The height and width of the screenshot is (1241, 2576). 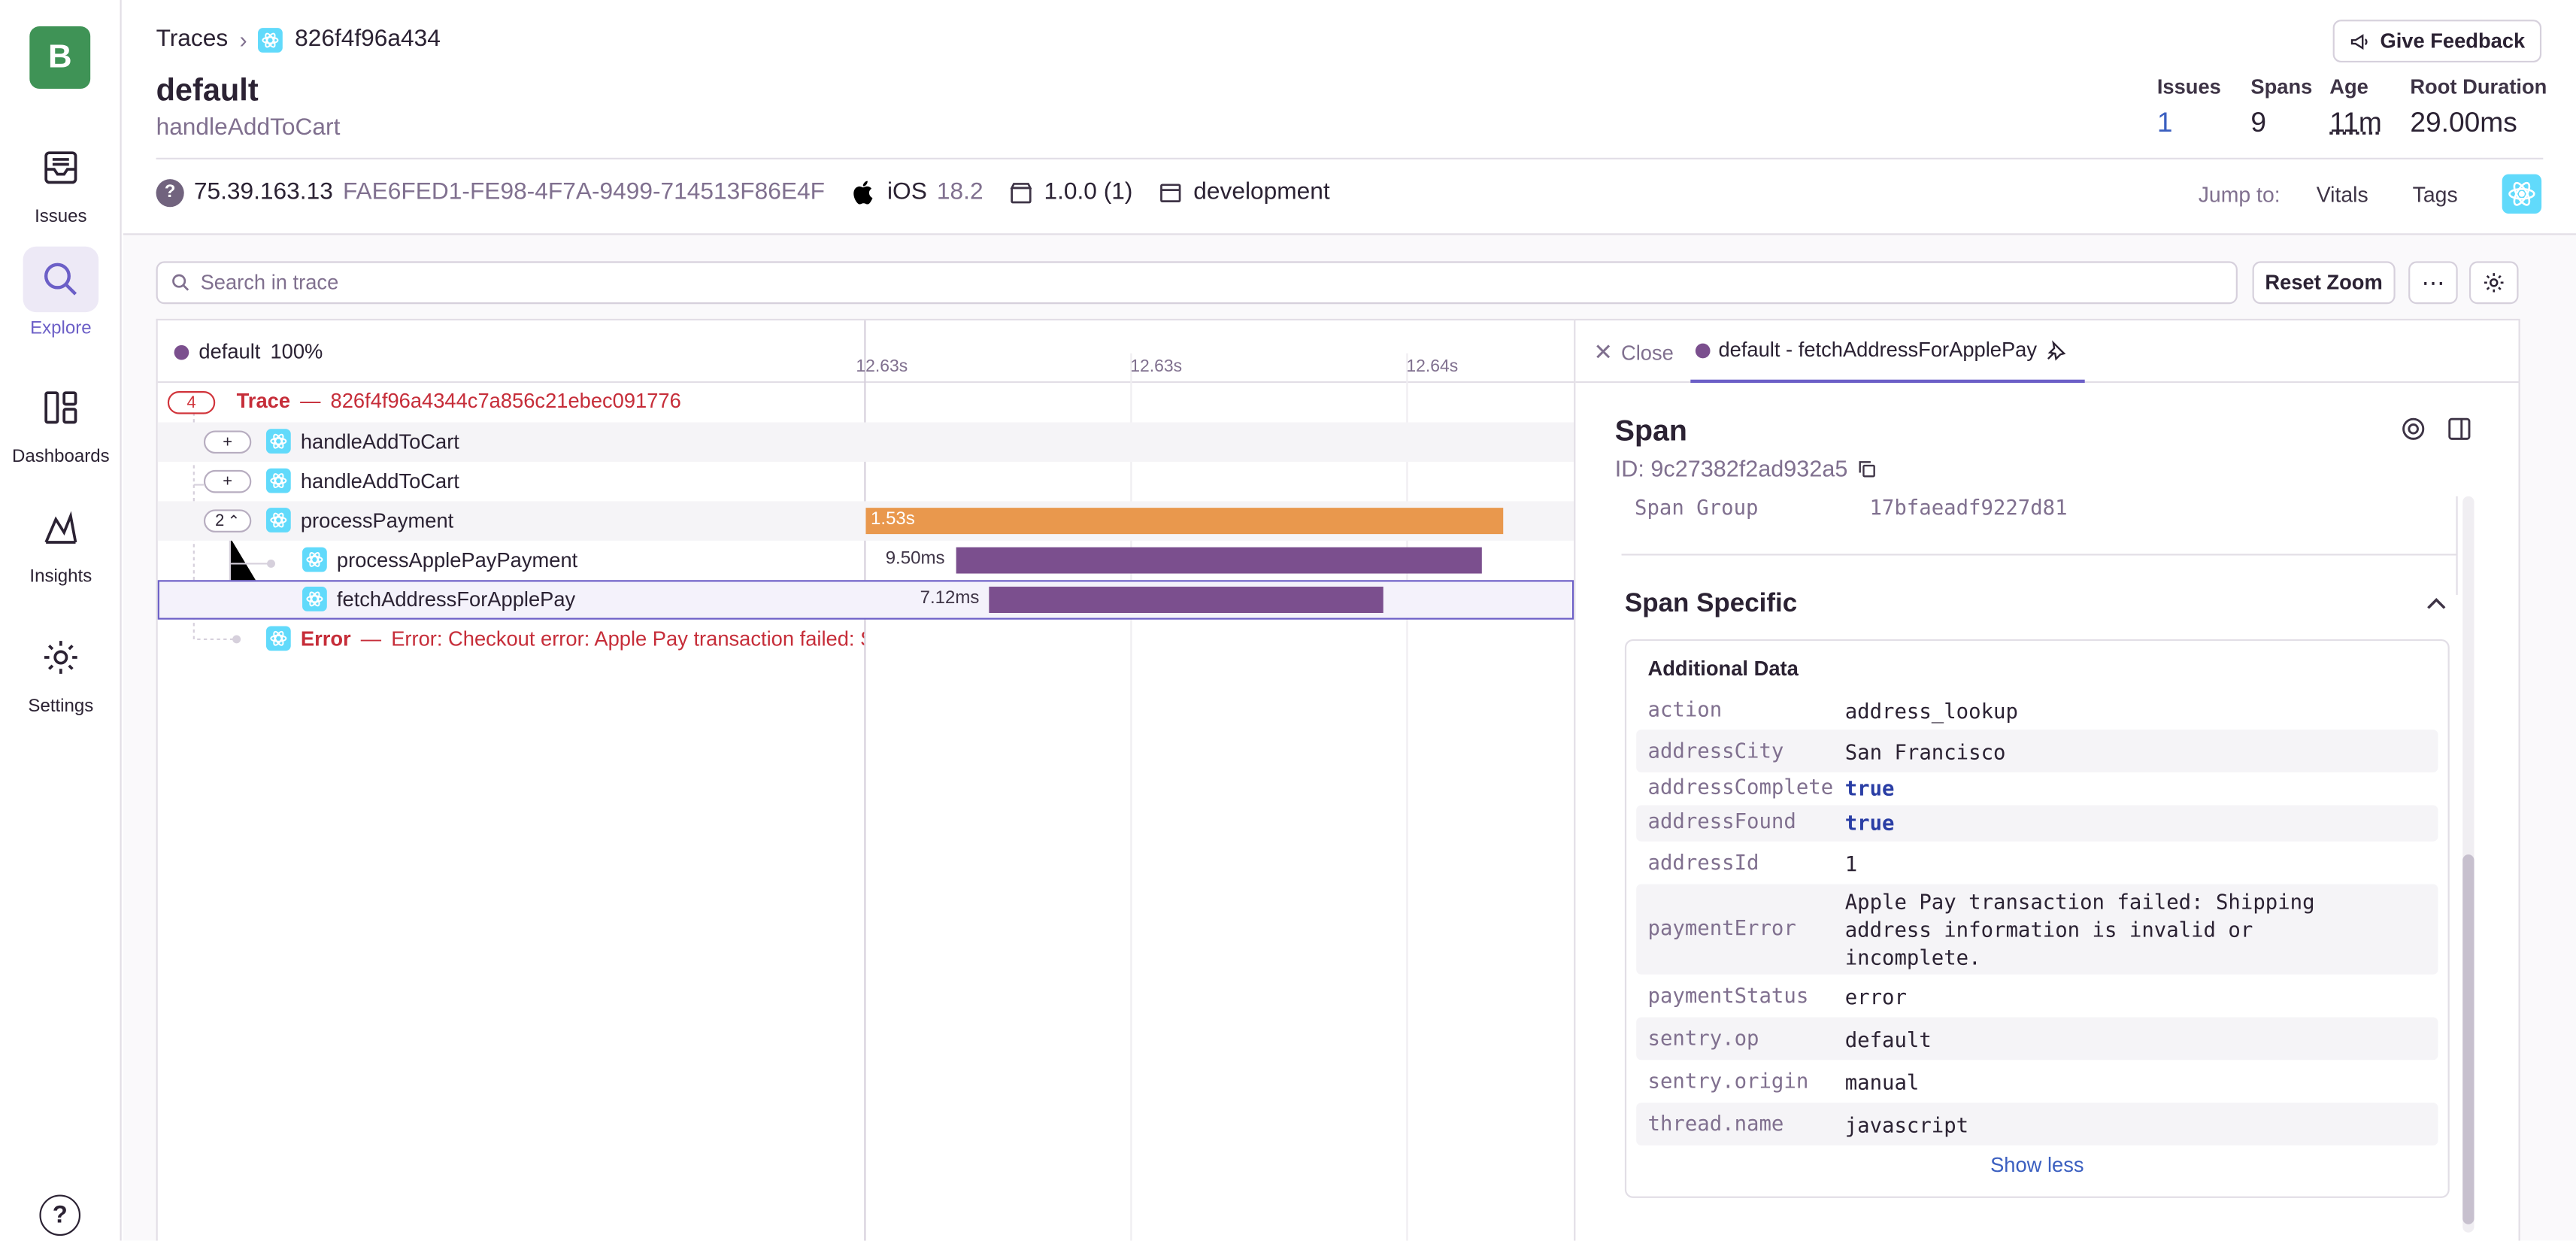 I want to click on trace-settings-button, so click(x=2493, y=283).